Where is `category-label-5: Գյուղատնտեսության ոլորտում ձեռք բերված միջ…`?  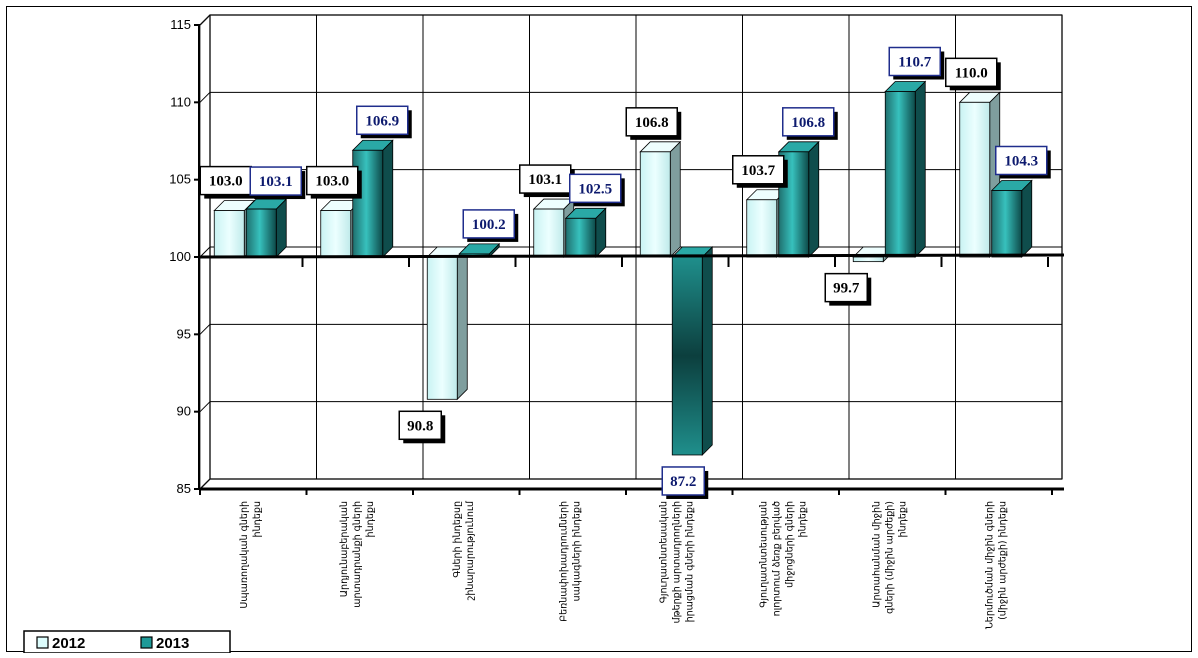
category-label-5: Գյուղատնտեսության ոլորտում ձեռք բերված միջ… is located at coordinates (783, 558).